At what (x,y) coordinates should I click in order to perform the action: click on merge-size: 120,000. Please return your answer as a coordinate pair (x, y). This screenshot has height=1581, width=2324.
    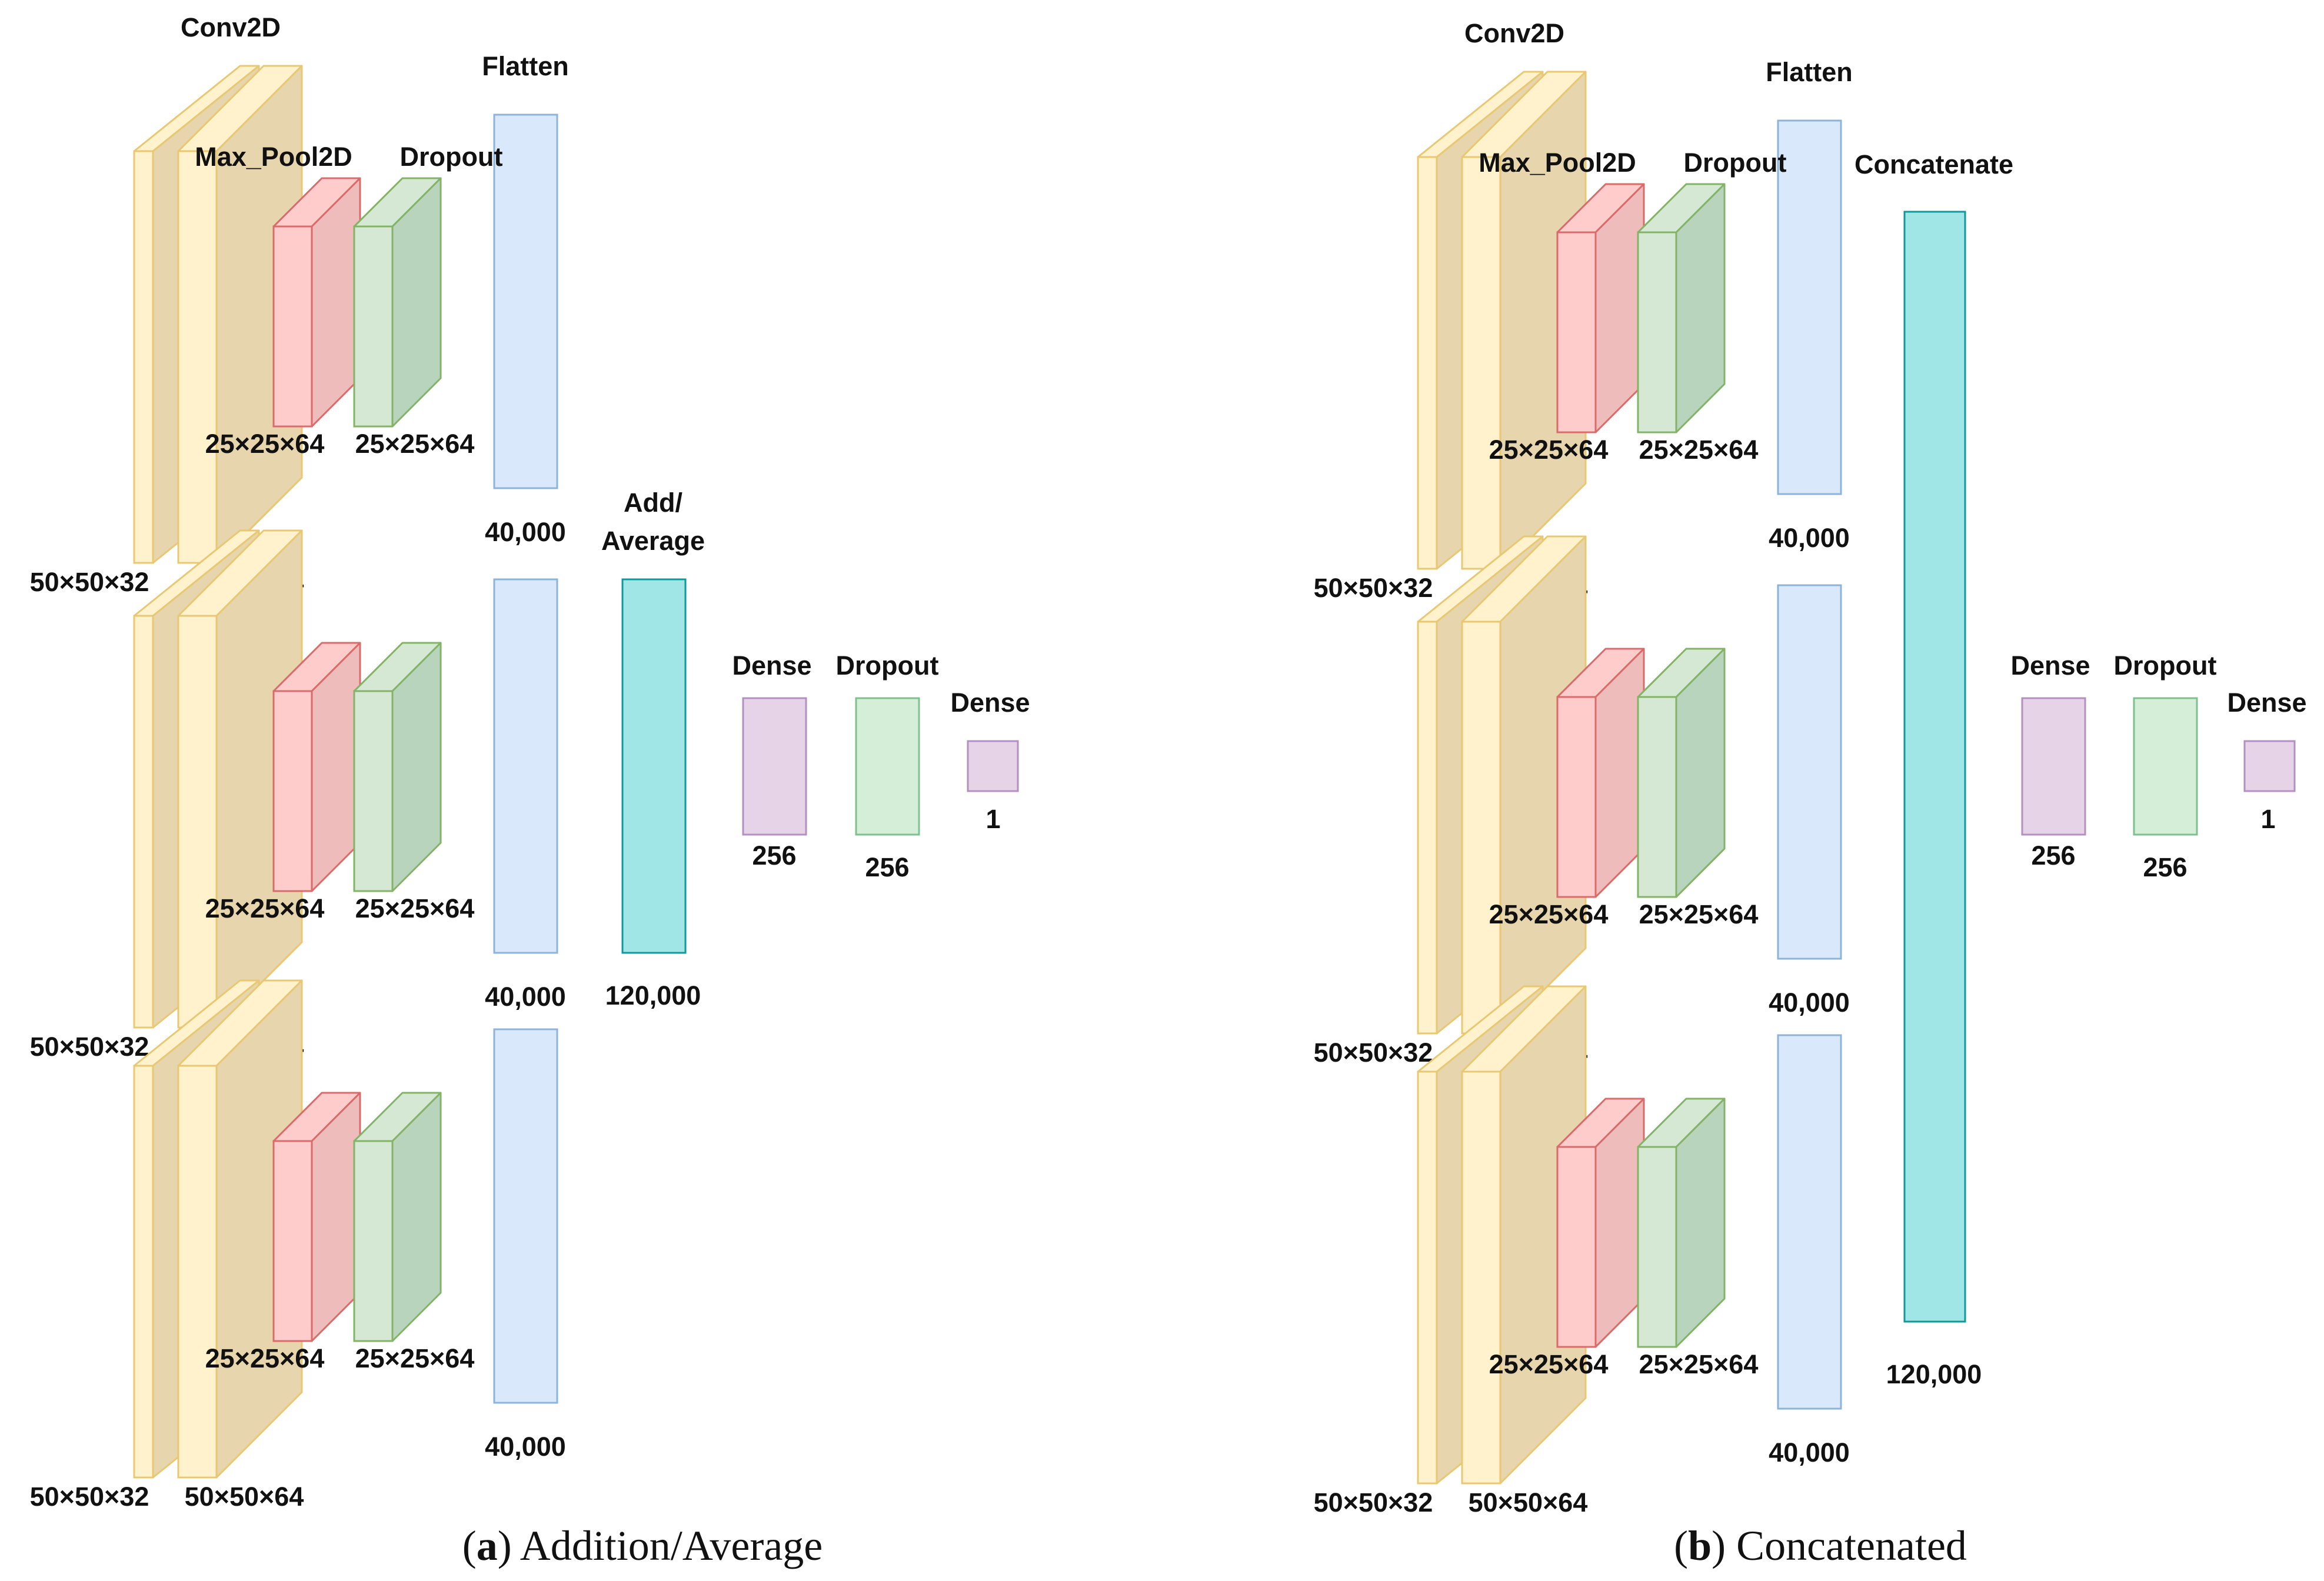
    Looking at the image, I should click on (1934, 1374).